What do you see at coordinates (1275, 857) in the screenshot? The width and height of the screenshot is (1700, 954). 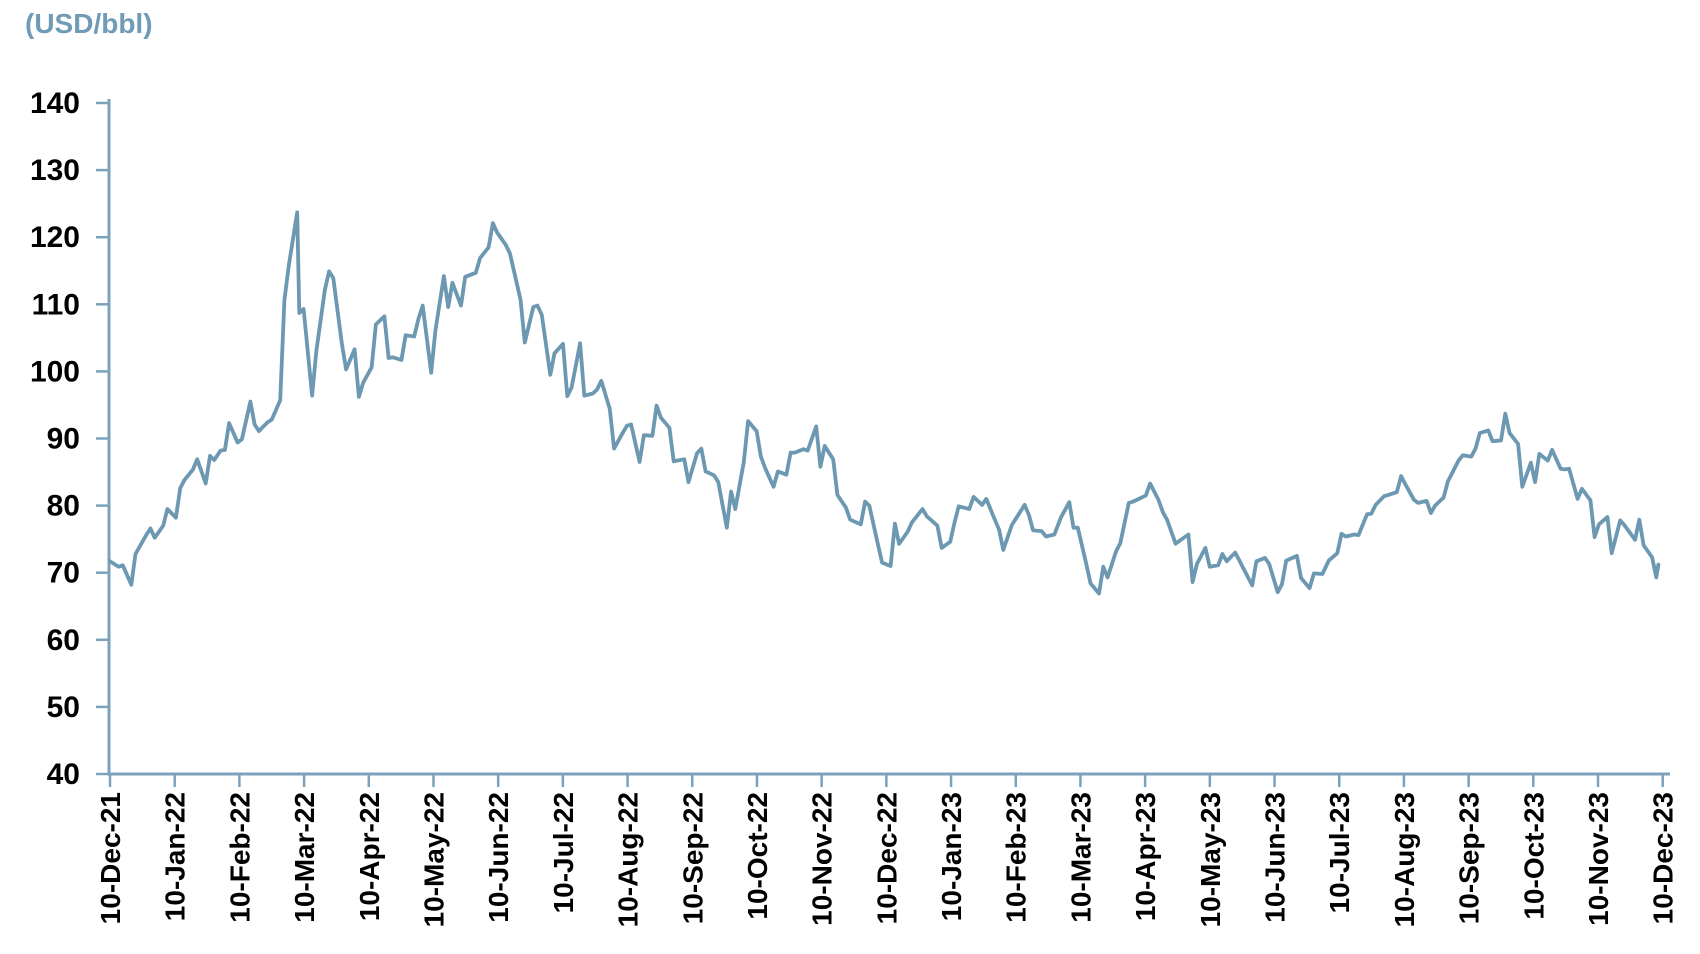 I see `x-tick-label: 10-Jun-23` at bounding box center [1275, 857].